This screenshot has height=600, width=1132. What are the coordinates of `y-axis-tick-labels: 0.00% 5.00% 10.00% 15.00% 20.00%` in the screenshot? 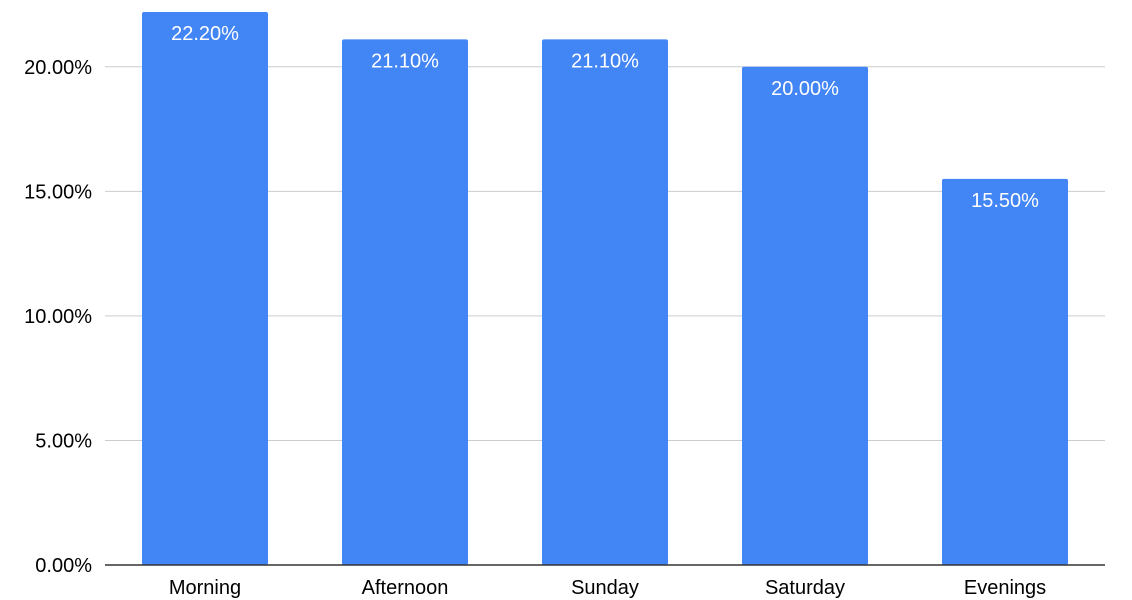 It's located at (58, 317).